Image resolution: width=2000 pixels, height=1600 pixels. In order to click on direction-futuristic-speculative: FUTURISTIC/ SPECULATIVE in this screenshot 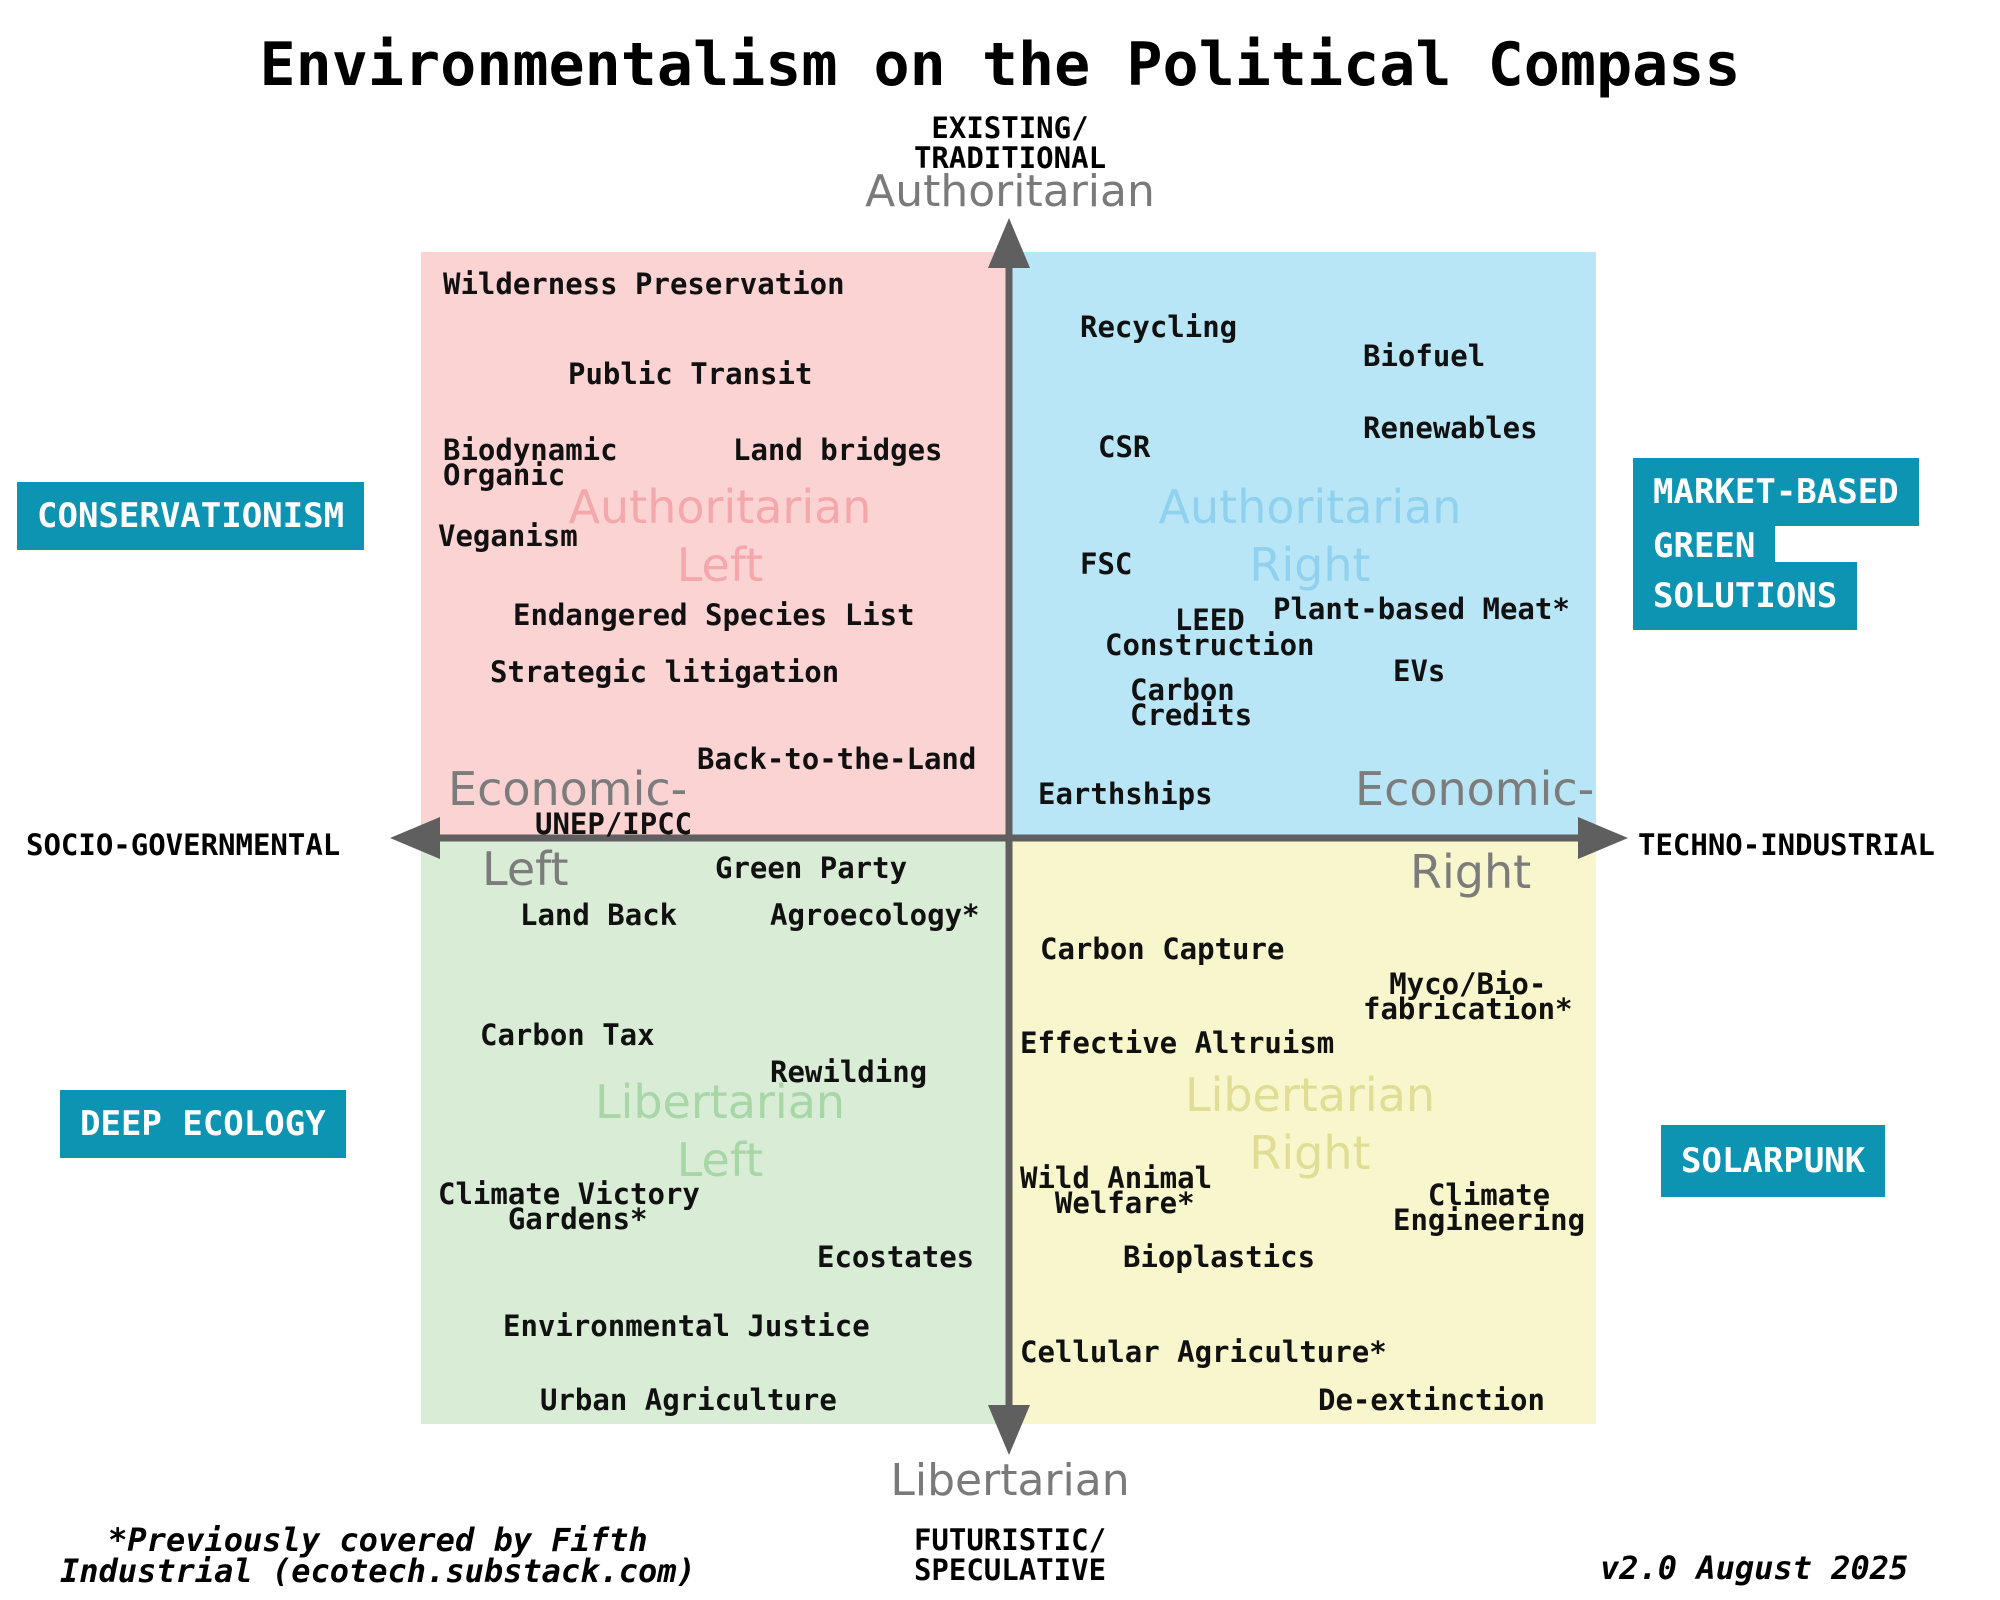, I will do `click(1010, 1555)`.